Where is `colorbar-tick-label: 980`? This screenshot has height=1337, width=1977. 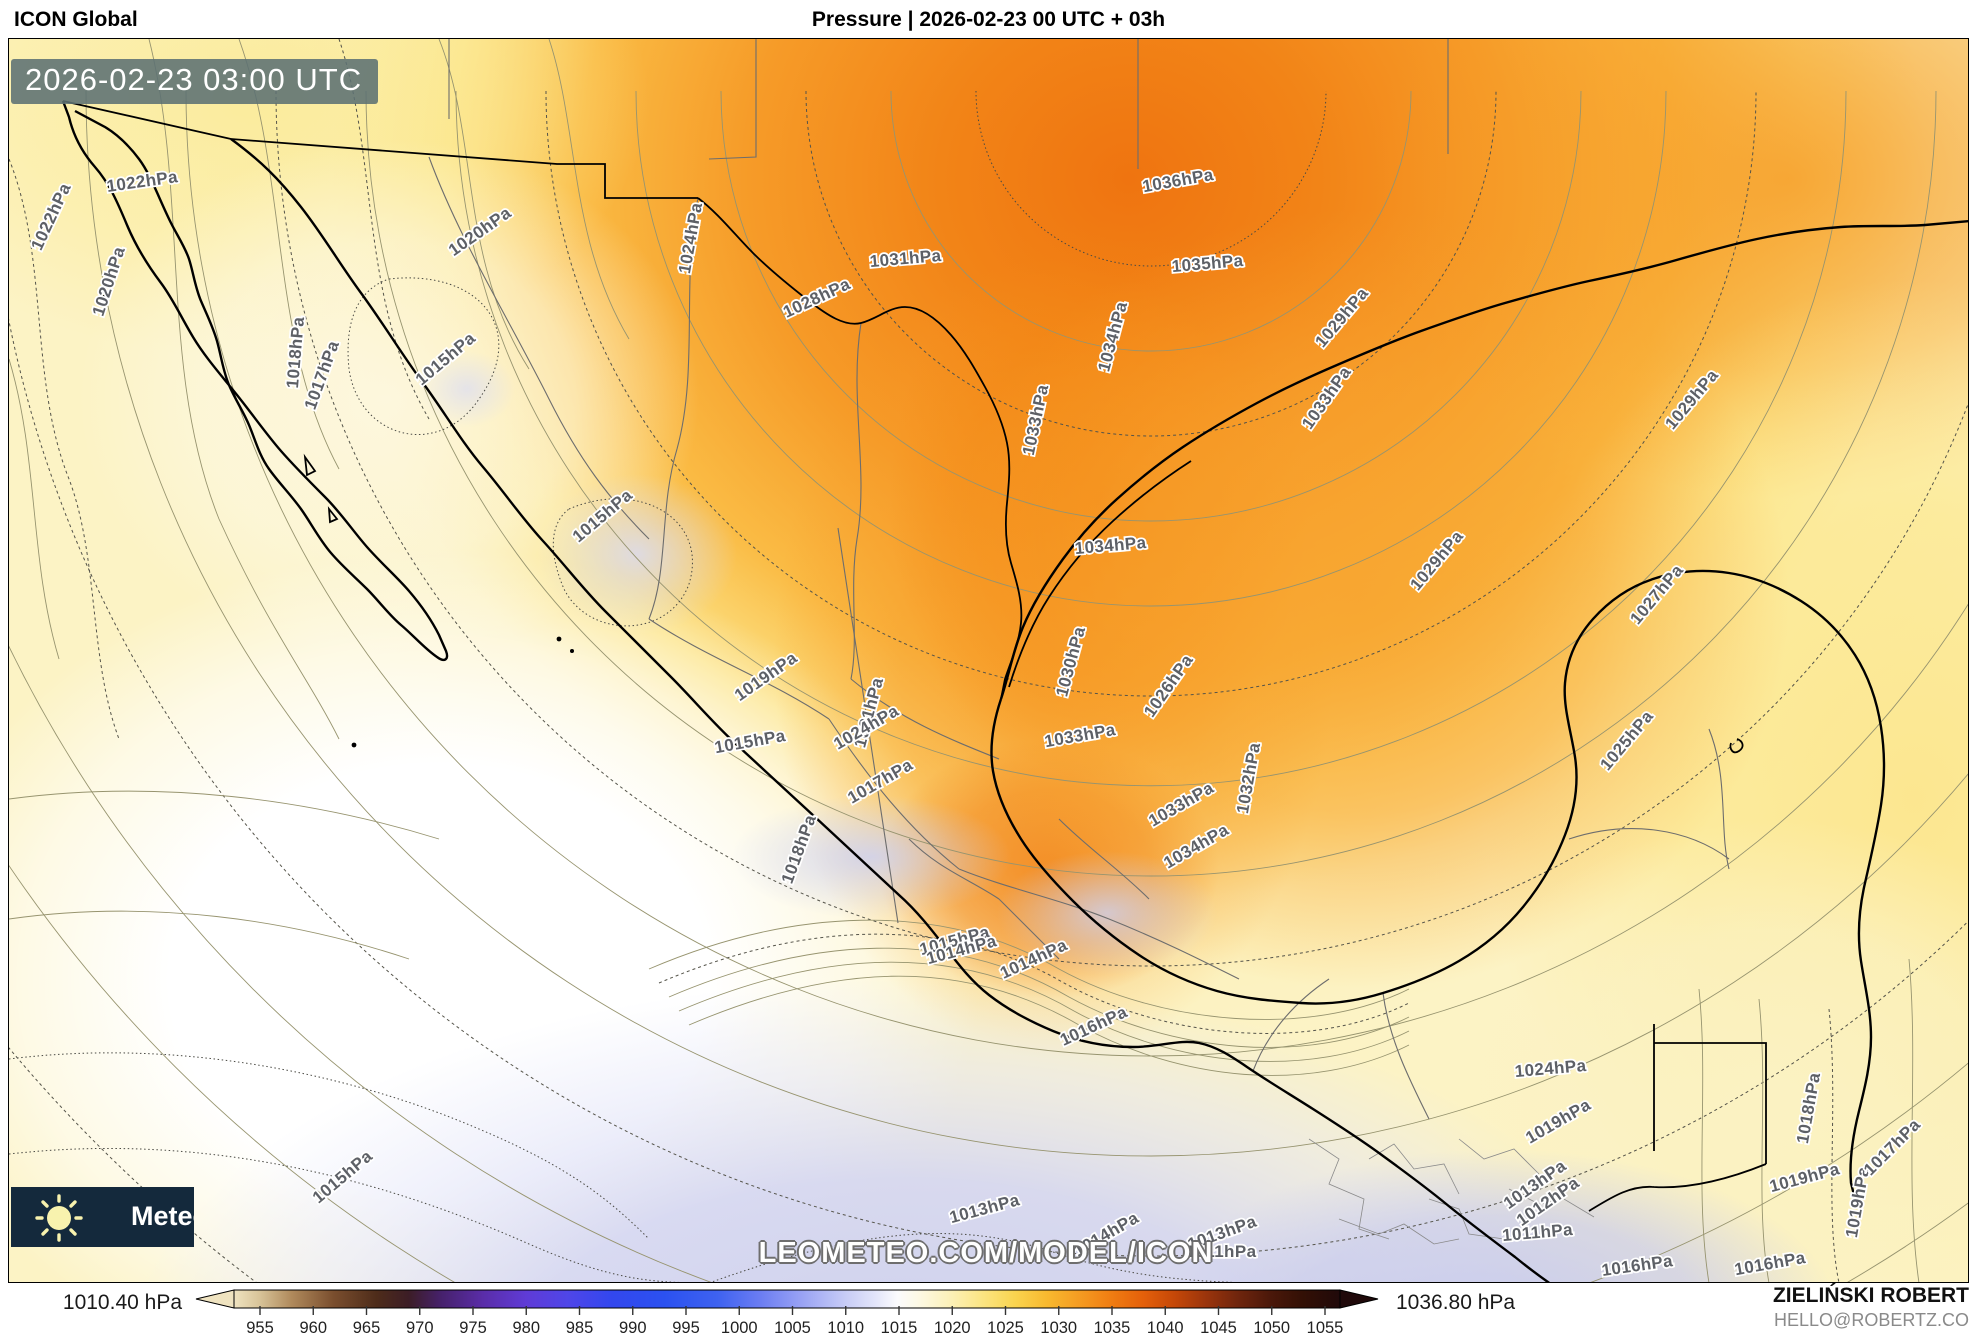 colorbar-tick-label: 980 is located at coordinates (526, 1328).